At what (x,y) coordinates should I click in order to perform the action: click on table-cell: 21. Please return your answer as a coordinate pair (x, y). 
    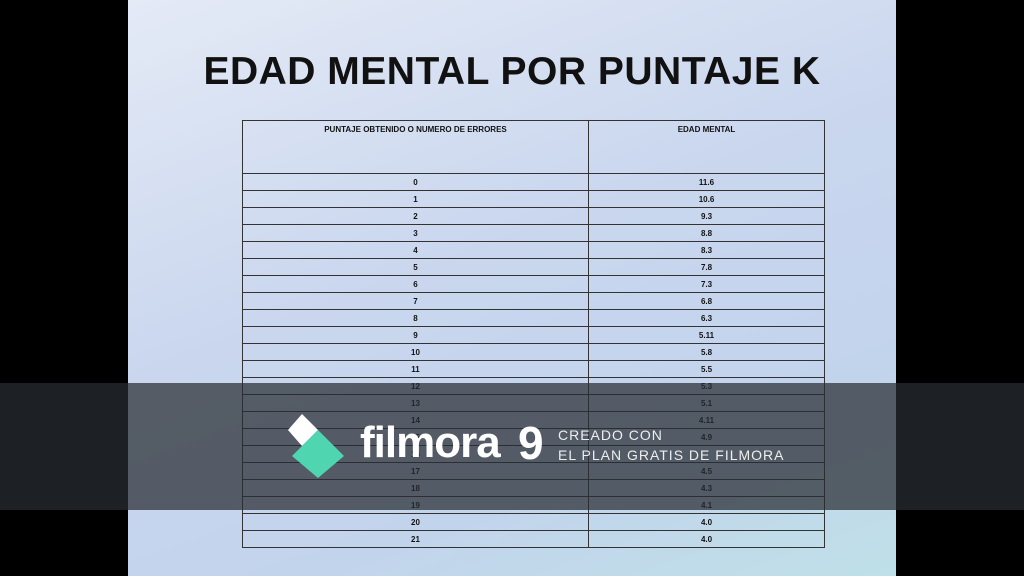
    Looking at the image, I should click on (416, 539).